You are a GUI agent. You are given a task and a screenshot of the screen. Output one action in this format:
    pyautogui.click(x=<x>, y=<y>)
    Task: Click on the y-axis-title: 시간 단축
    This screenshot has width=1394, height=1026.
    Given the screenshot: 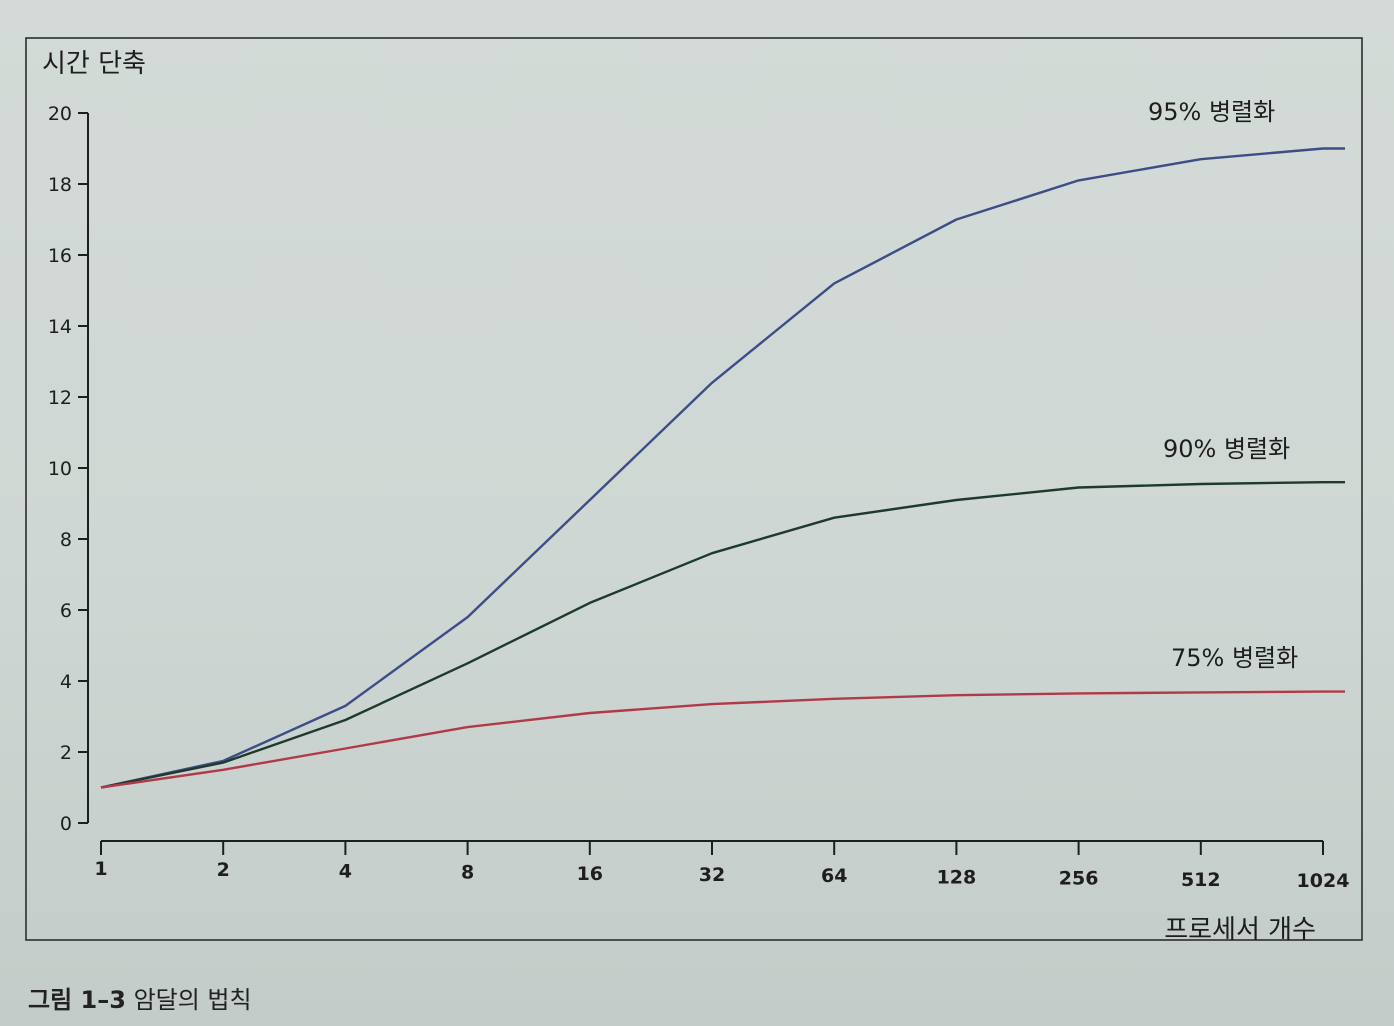 What is the action you would take?
    pyautogui.click(x=94, y=64)
    